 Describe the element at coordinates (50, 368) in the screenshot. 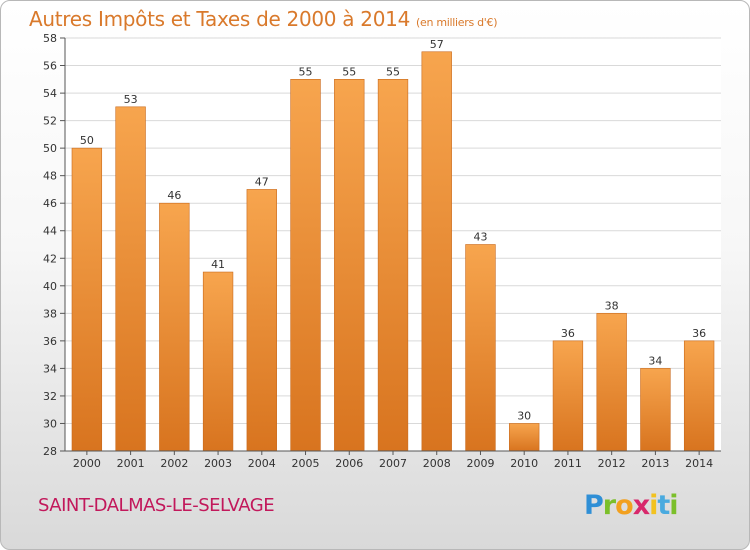

I see `y-tick-label: 34` at that location.